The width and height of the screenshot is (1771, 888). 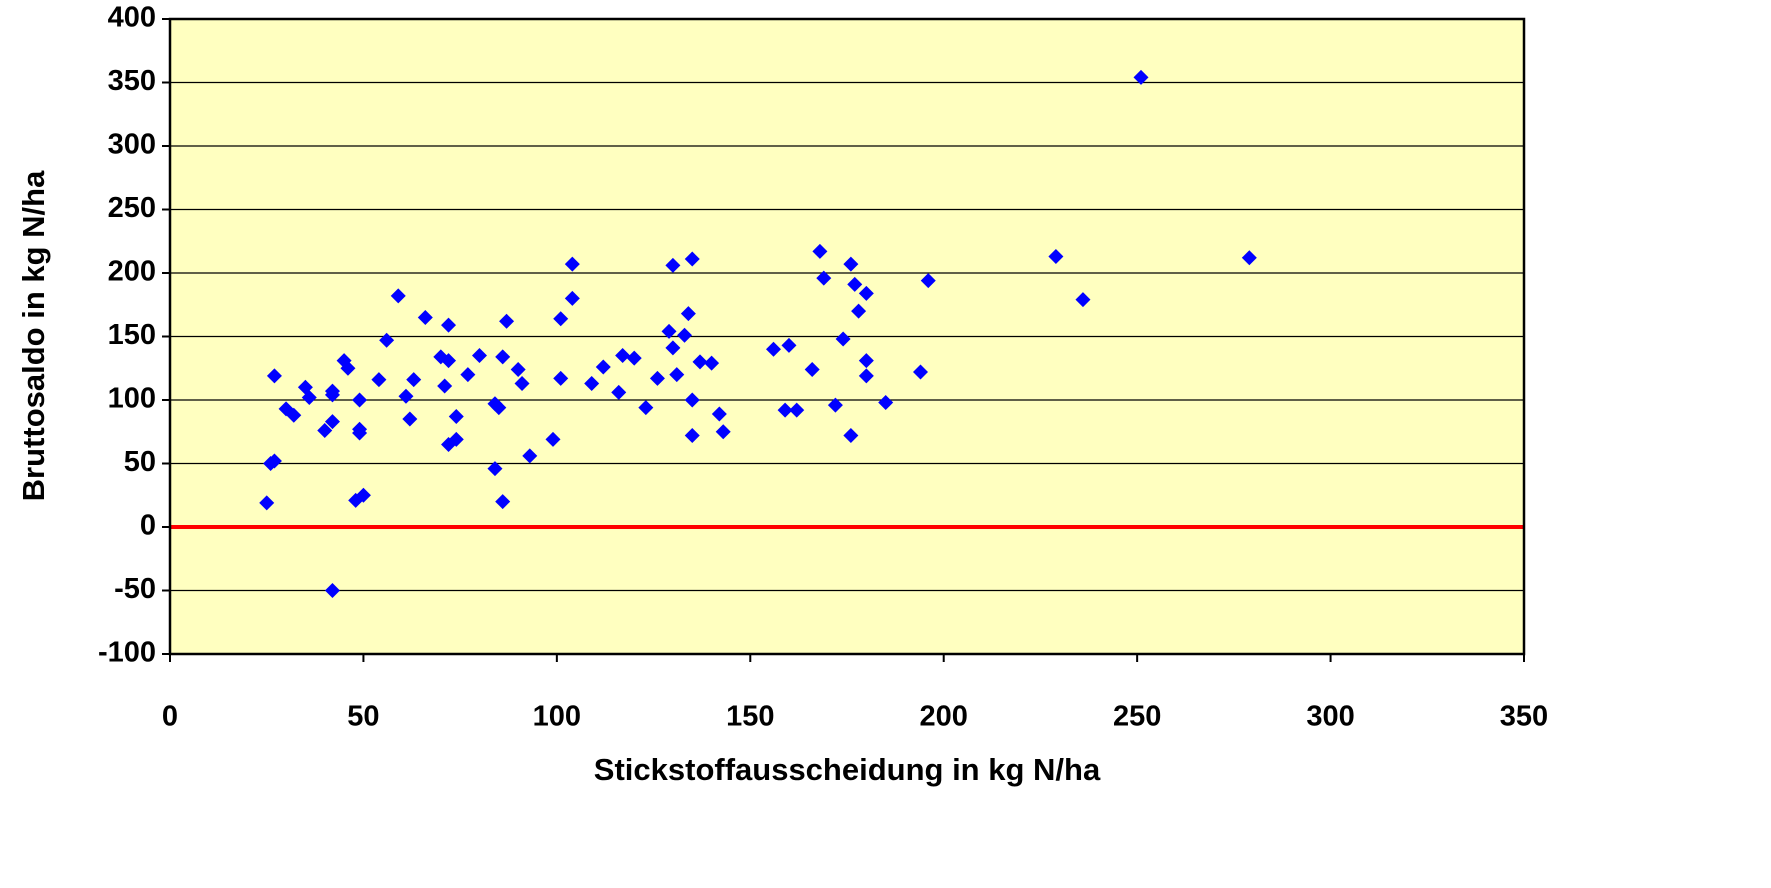 I want to click on x-tick-label: 50, so click(x=363, y=717).